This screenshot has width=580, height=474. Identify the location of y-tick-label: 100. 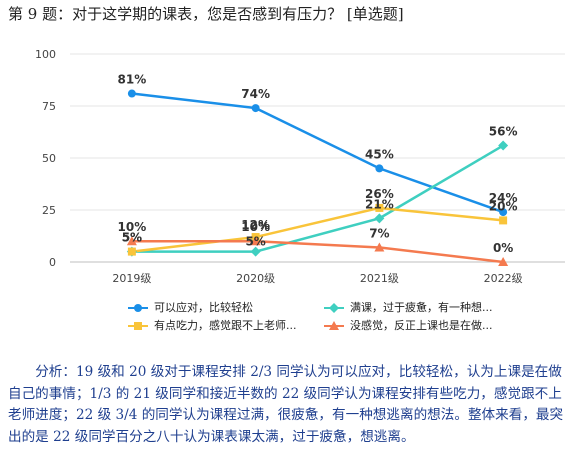
(45, 54).